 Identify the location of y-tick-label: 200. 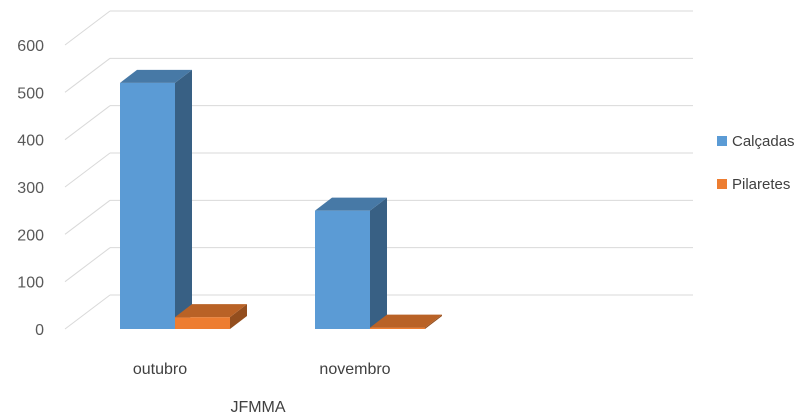
(30, 235).